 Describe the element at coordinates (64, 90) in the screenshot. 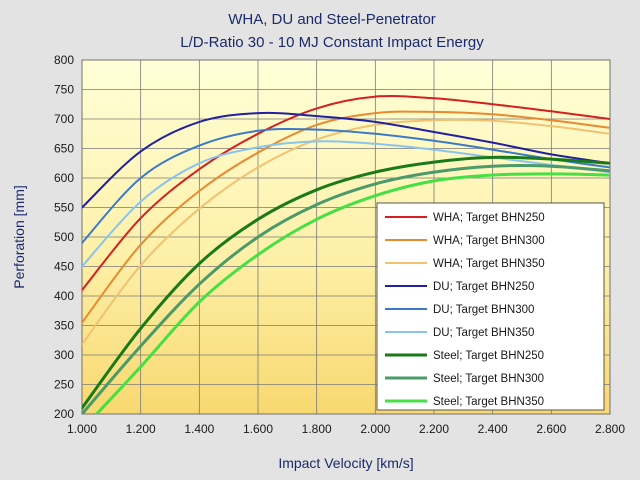

I see `y-tick-label: 750` at that location.